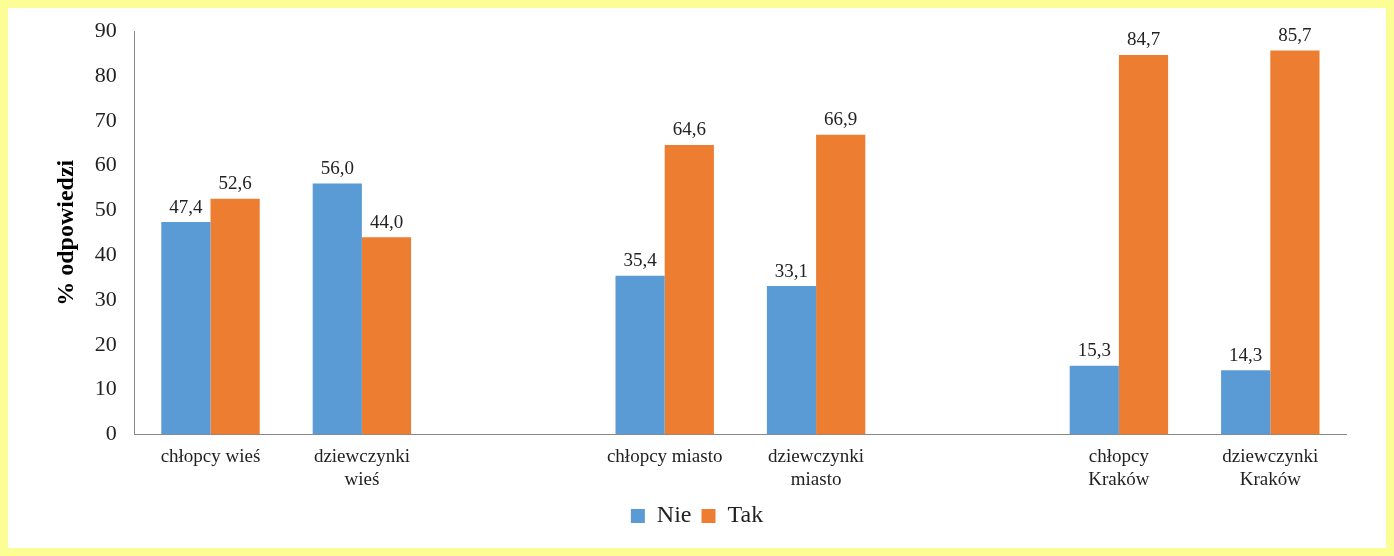 Image resolution: width=1394 pixels, height=556 pixels. What do you see at coordinates (361, 466) in the screenshot?
I see `x-tick-label: dziewczynki wieś` at bounding box center [361, 466].